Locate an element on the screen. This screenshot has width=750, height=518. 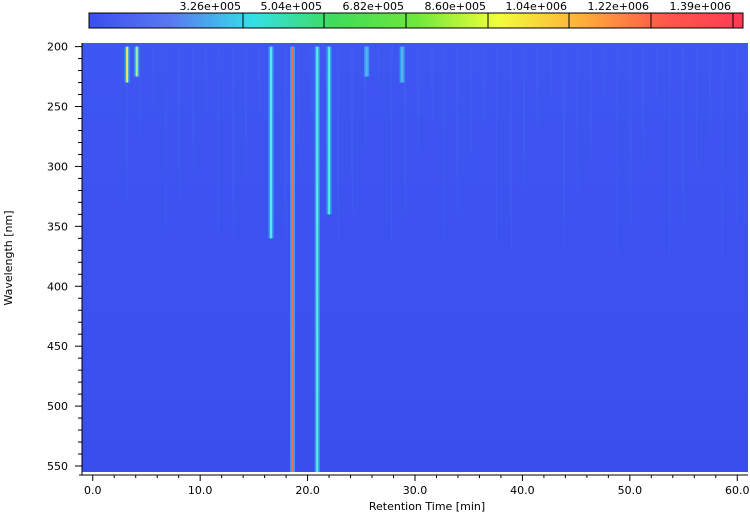
x-tick-label: 20.0 is located at coordinates (307, 490).